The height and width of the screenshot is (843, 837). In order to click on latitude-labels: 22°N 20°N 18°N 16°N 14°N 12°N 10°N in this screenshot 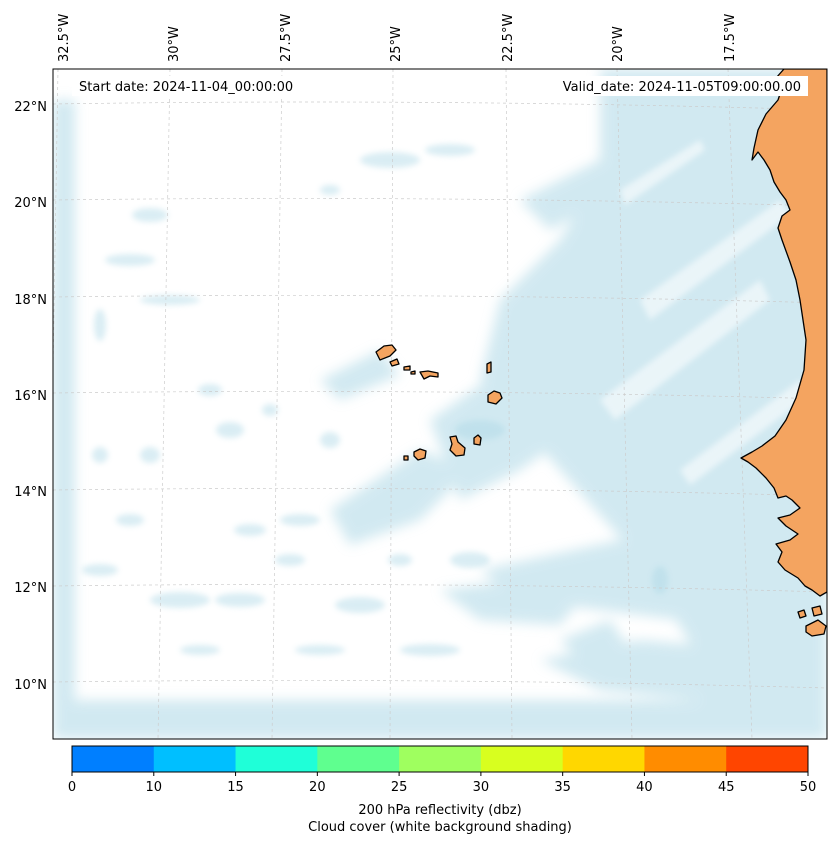, I will do `click(30, 396)`.